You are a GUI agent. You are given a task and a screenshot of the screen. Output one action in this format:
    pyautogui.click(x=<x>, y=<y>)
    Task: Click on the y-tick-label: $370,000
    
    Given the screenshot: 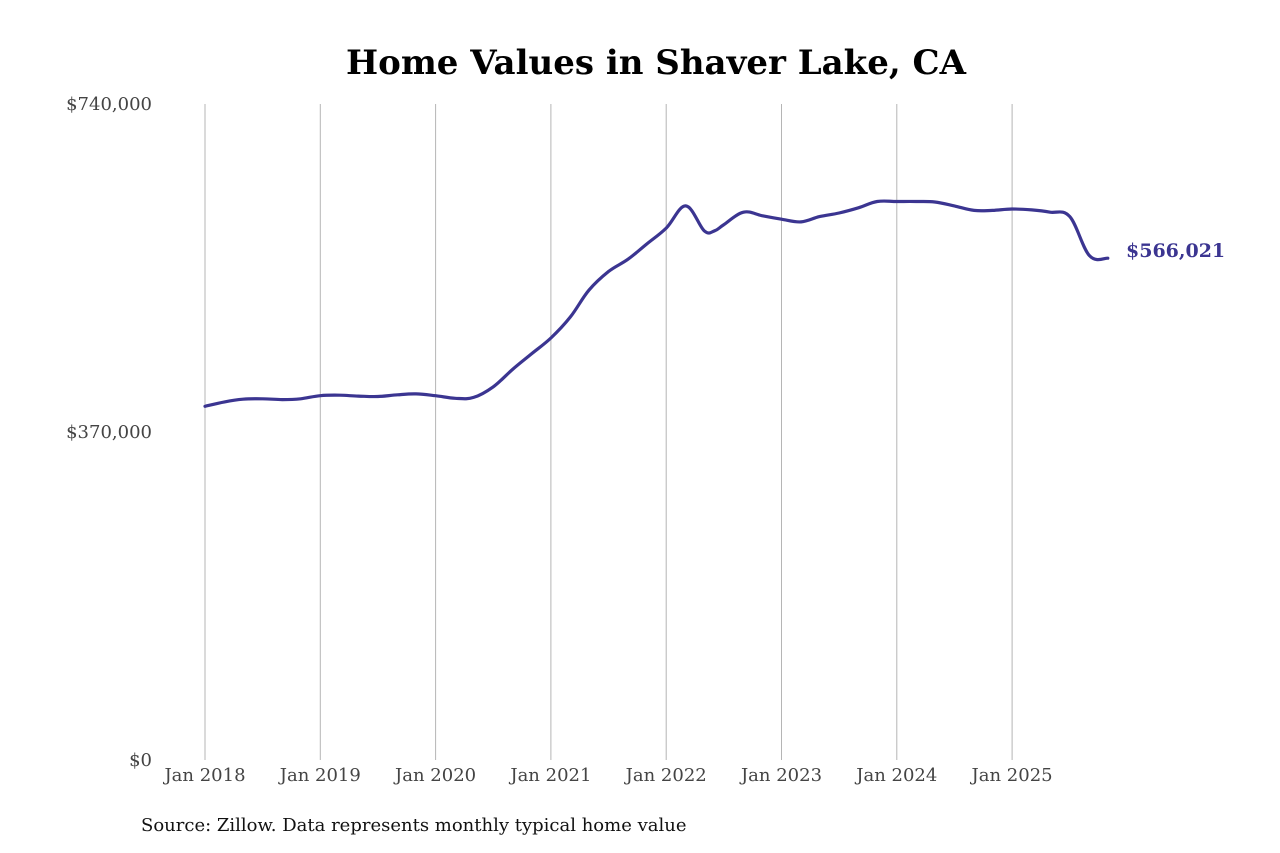 What is the action you would take?
    pyautogui.click(x=109, y=432)
    